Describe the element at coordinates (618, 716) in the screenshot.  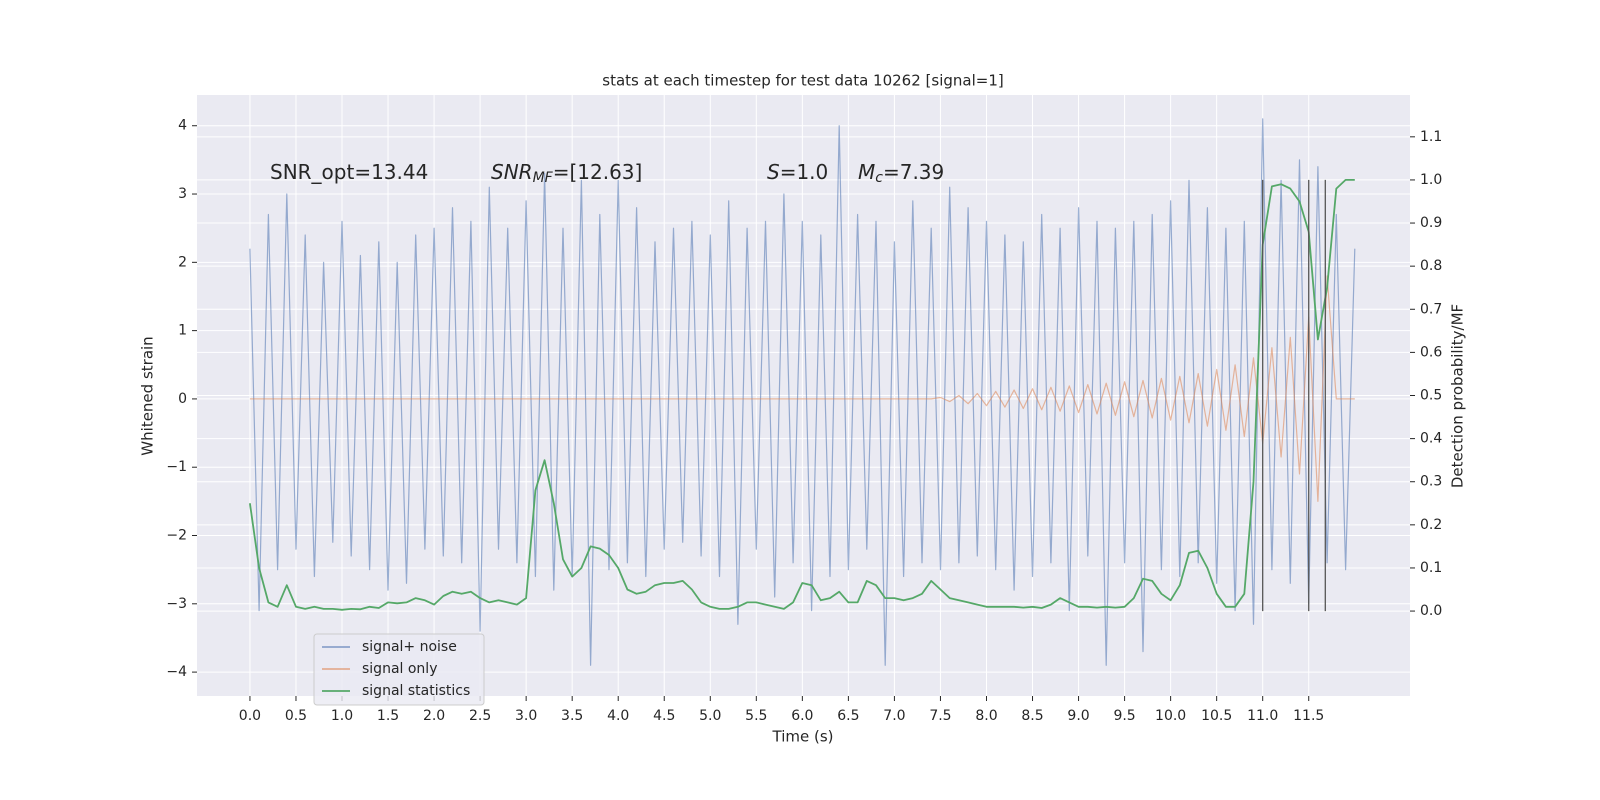
I see `x-tick-label: 4.0` at that location.